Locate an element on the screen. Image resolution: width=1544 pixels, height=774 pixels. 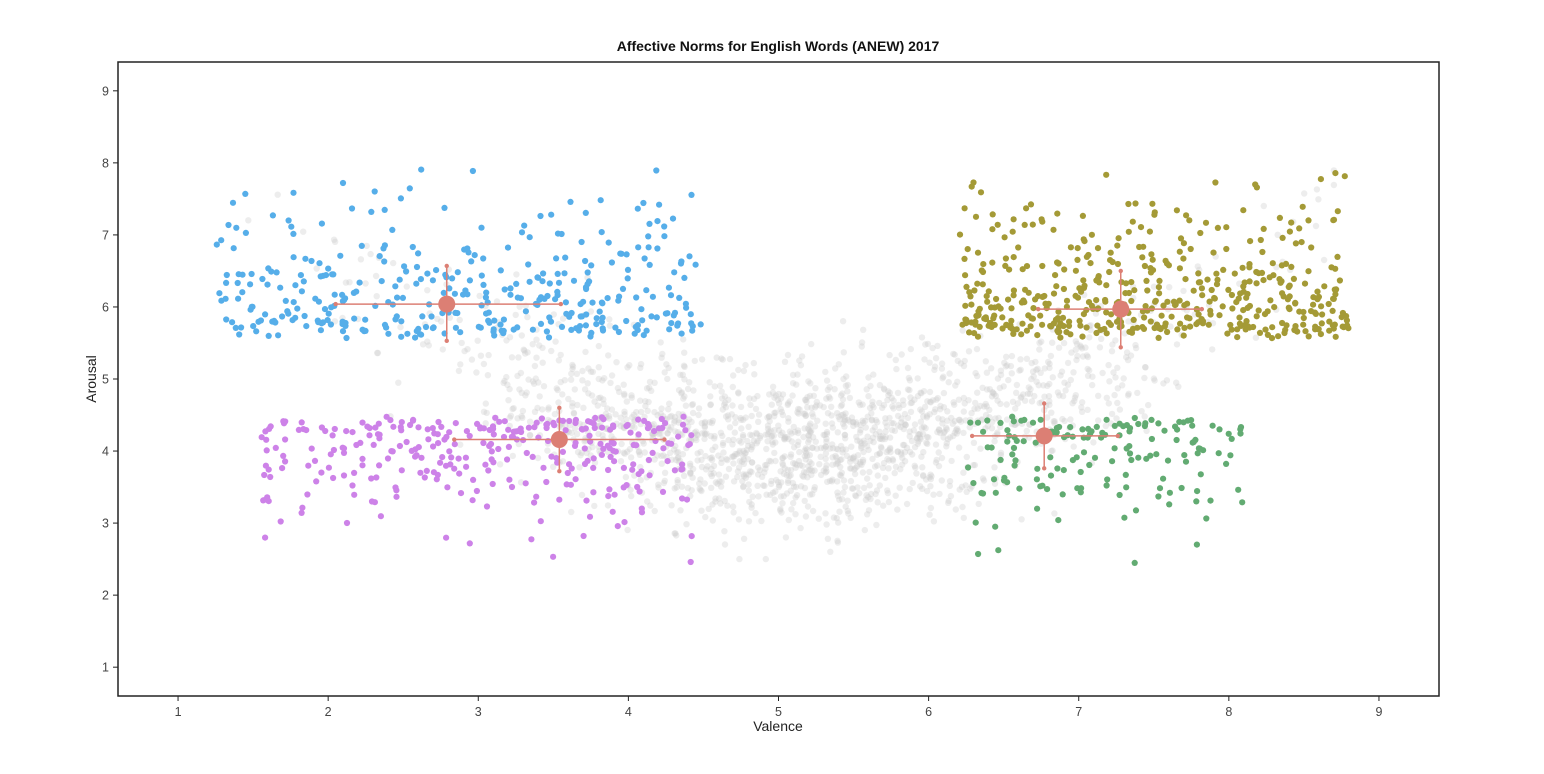
series-3-error-cap is located at coordinates (1120, 271).